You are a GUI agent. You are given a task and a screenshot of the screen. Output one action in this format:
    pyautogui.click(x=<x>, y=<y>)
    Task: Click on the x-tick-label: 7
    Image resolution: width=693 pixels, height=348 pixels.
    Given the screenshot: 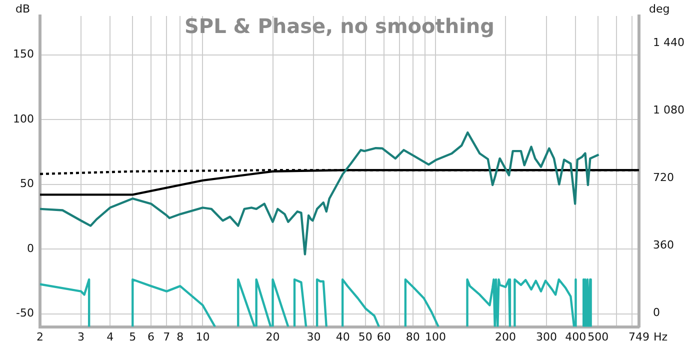 What is the action you would take?
    pyautogui.click(x=166, y=337)
    